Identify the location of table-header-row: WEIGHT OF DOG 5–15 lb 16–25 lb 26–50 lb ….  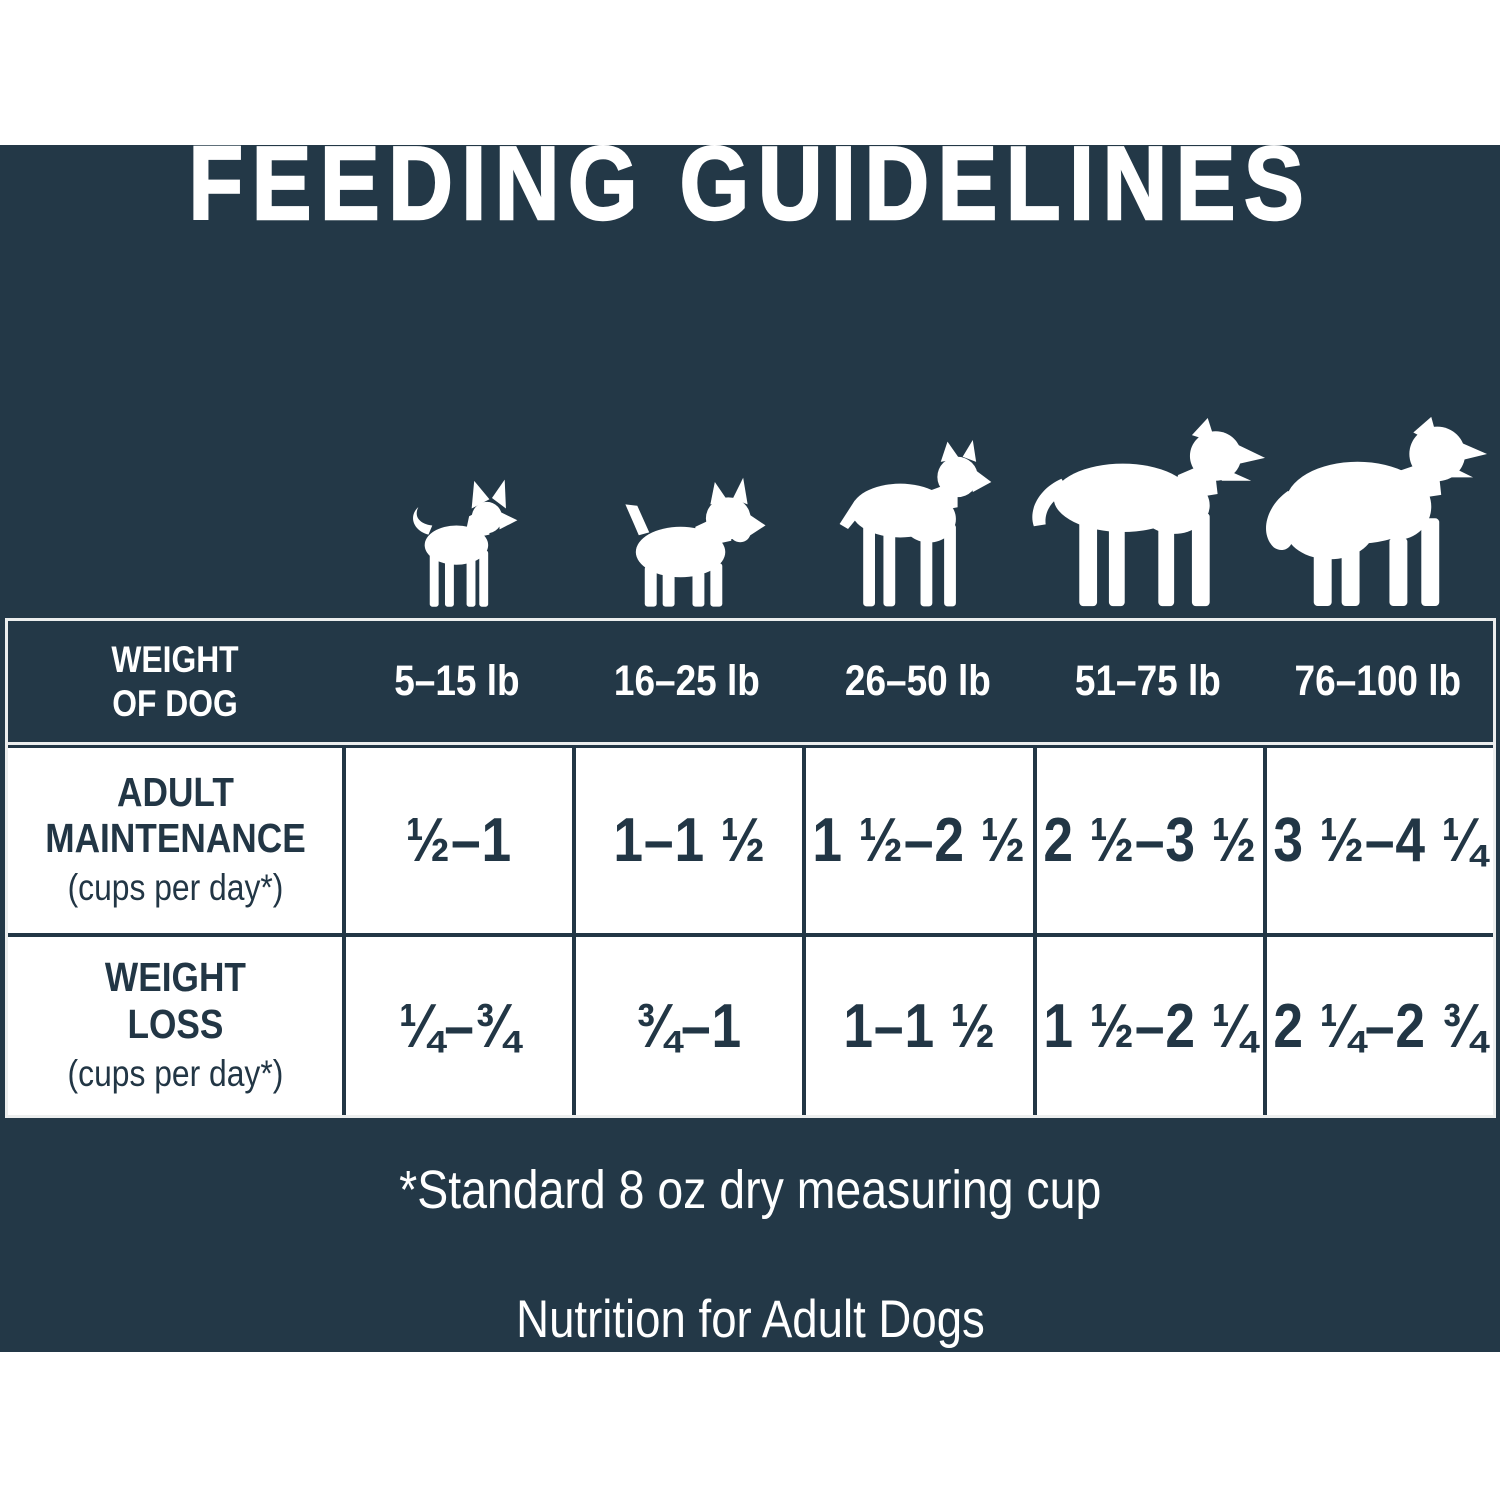
(750, 683).